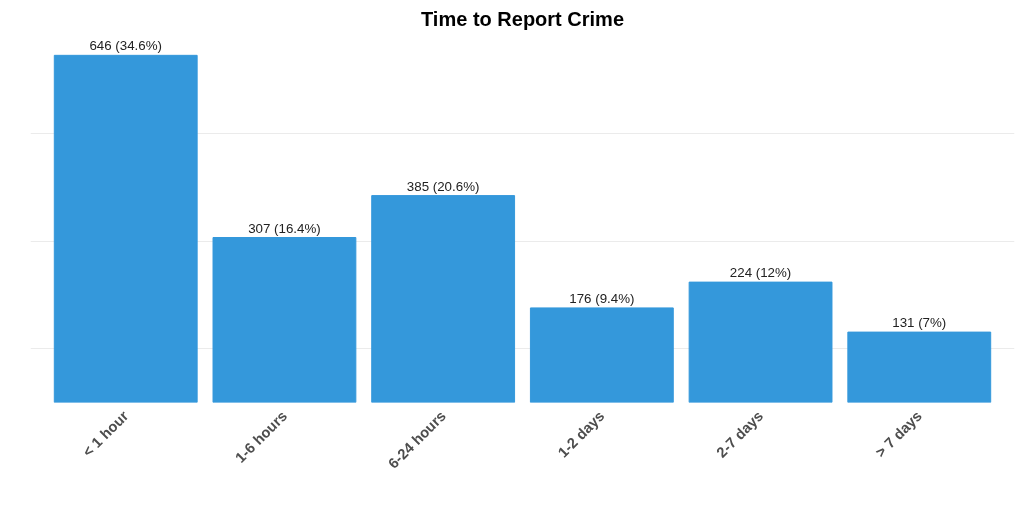 This screenshot has height=512, width=1024. I want to click on data-label: 646 (34.6%), so click(126, 46).